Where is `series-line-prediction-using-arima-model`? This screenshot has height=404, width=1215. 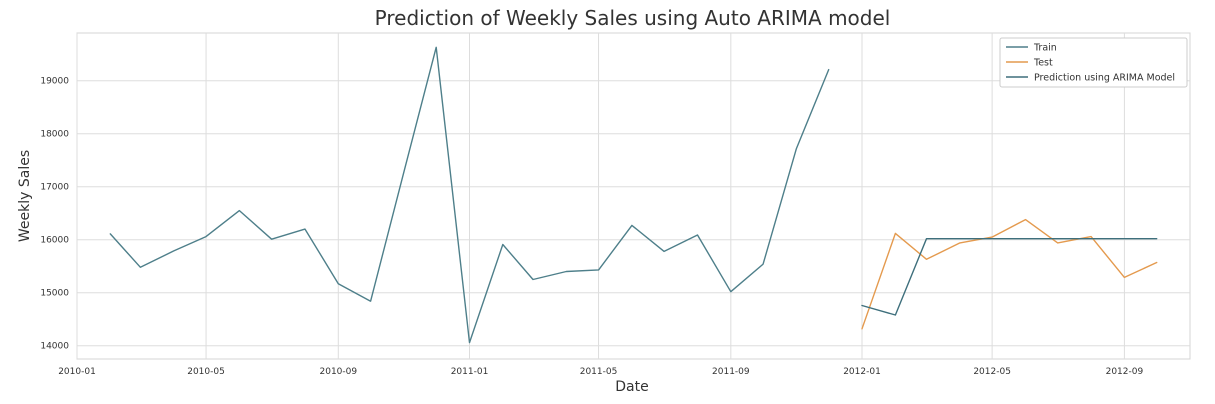 series-line-prediction-using-arima-model is located at coordinates (1009, 276).